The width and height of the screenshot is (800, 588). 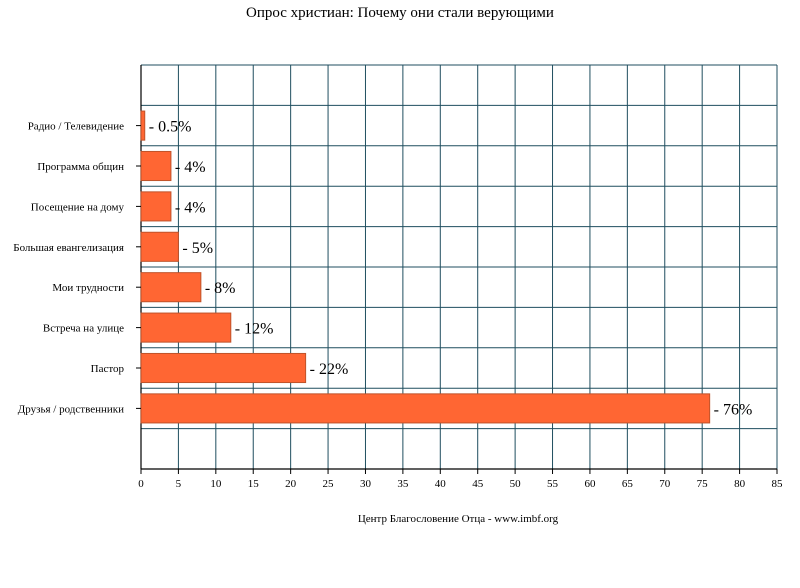 What do you see at coordinates (740, 484) in the screenshot?
I see `x-tick-label: 80` at bounding box center [740, 484].